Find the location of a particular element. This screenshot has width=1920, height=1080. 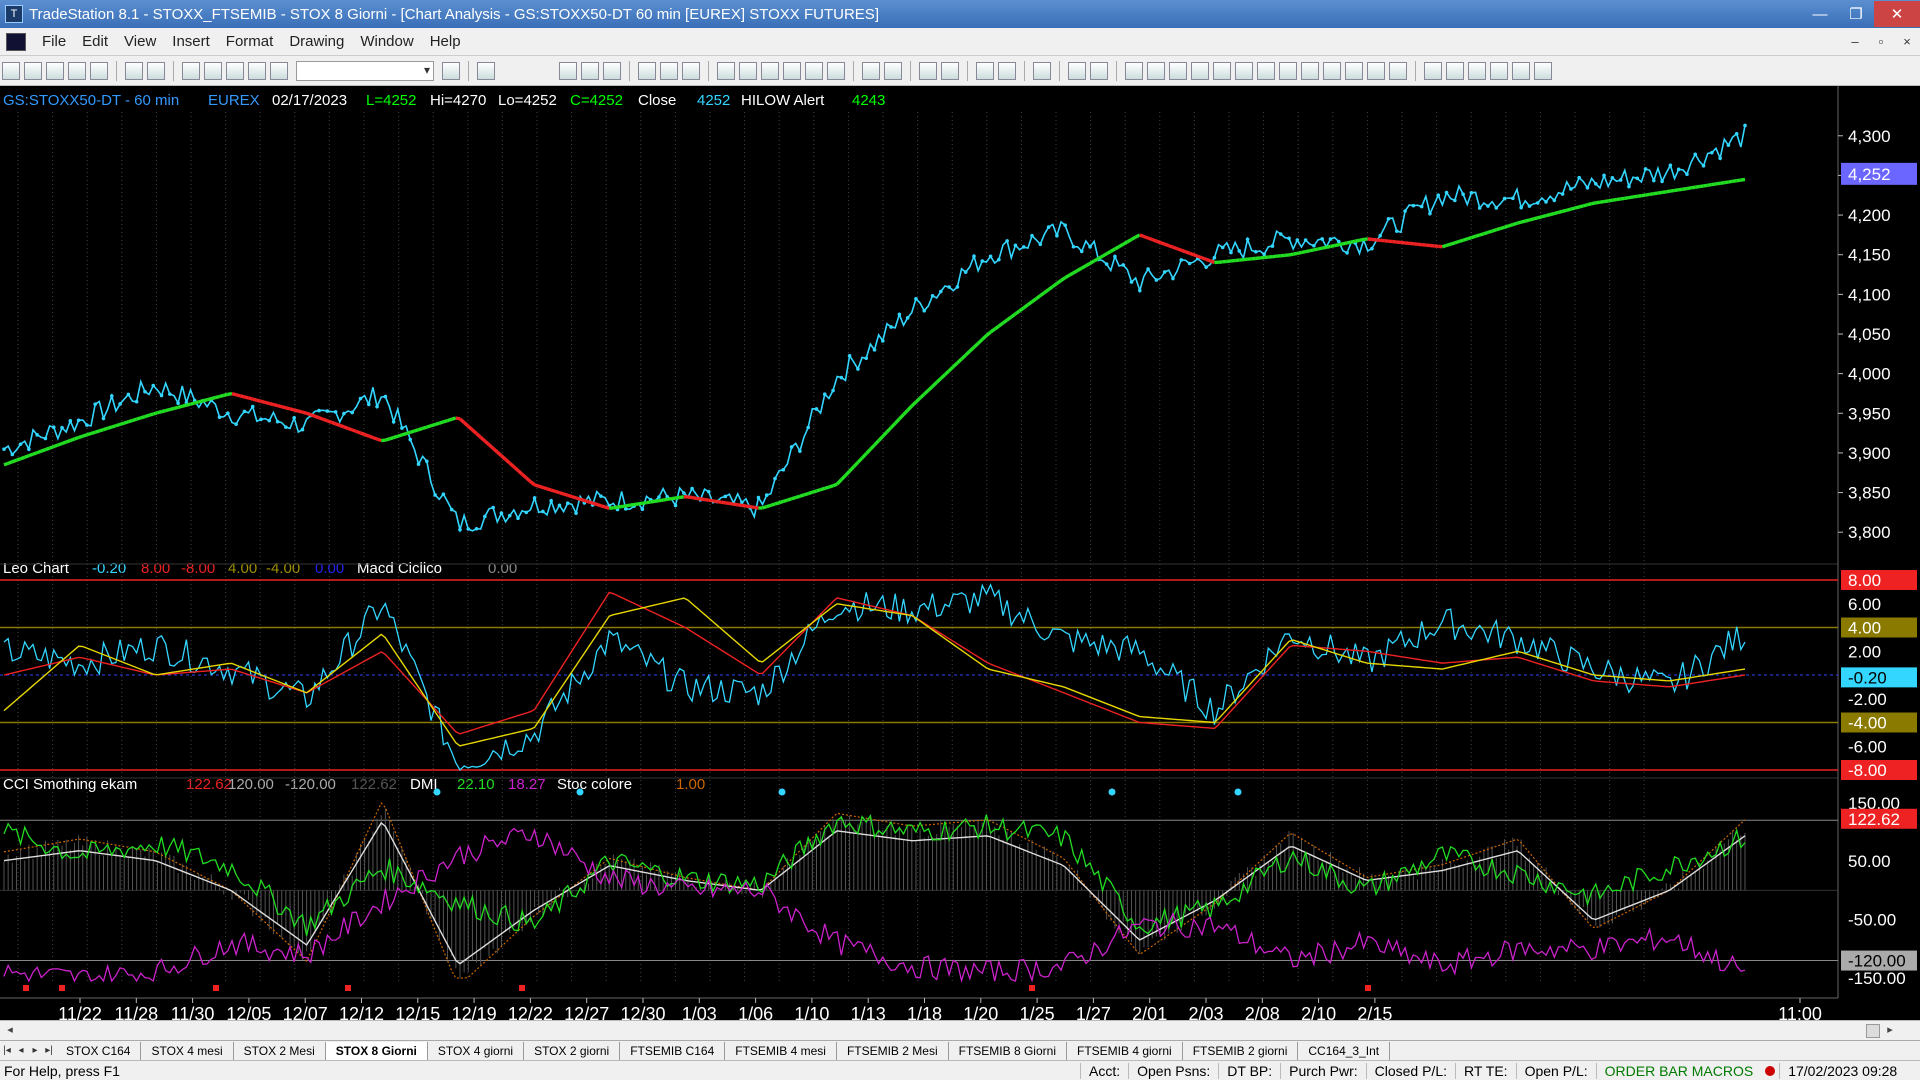

pencil-icon is located at coordinates (1398, 70).